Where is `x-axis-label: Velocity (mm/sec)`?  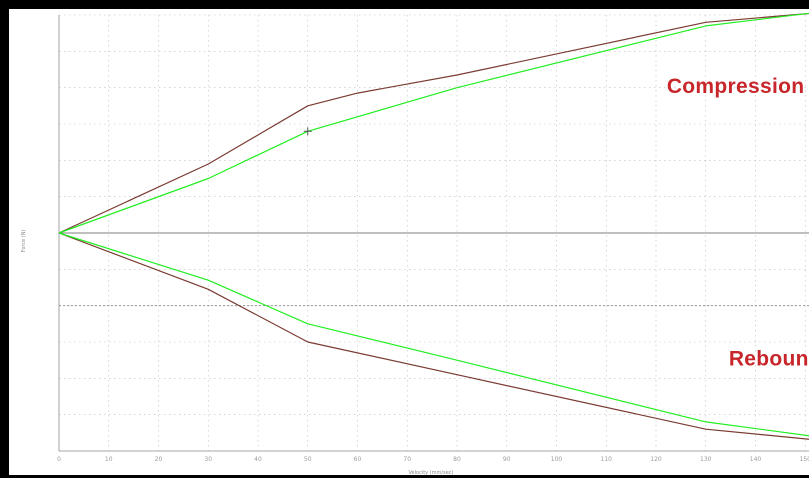
x-axis-label: Velocity (mm/sec) is located at coordinates (431, 473).